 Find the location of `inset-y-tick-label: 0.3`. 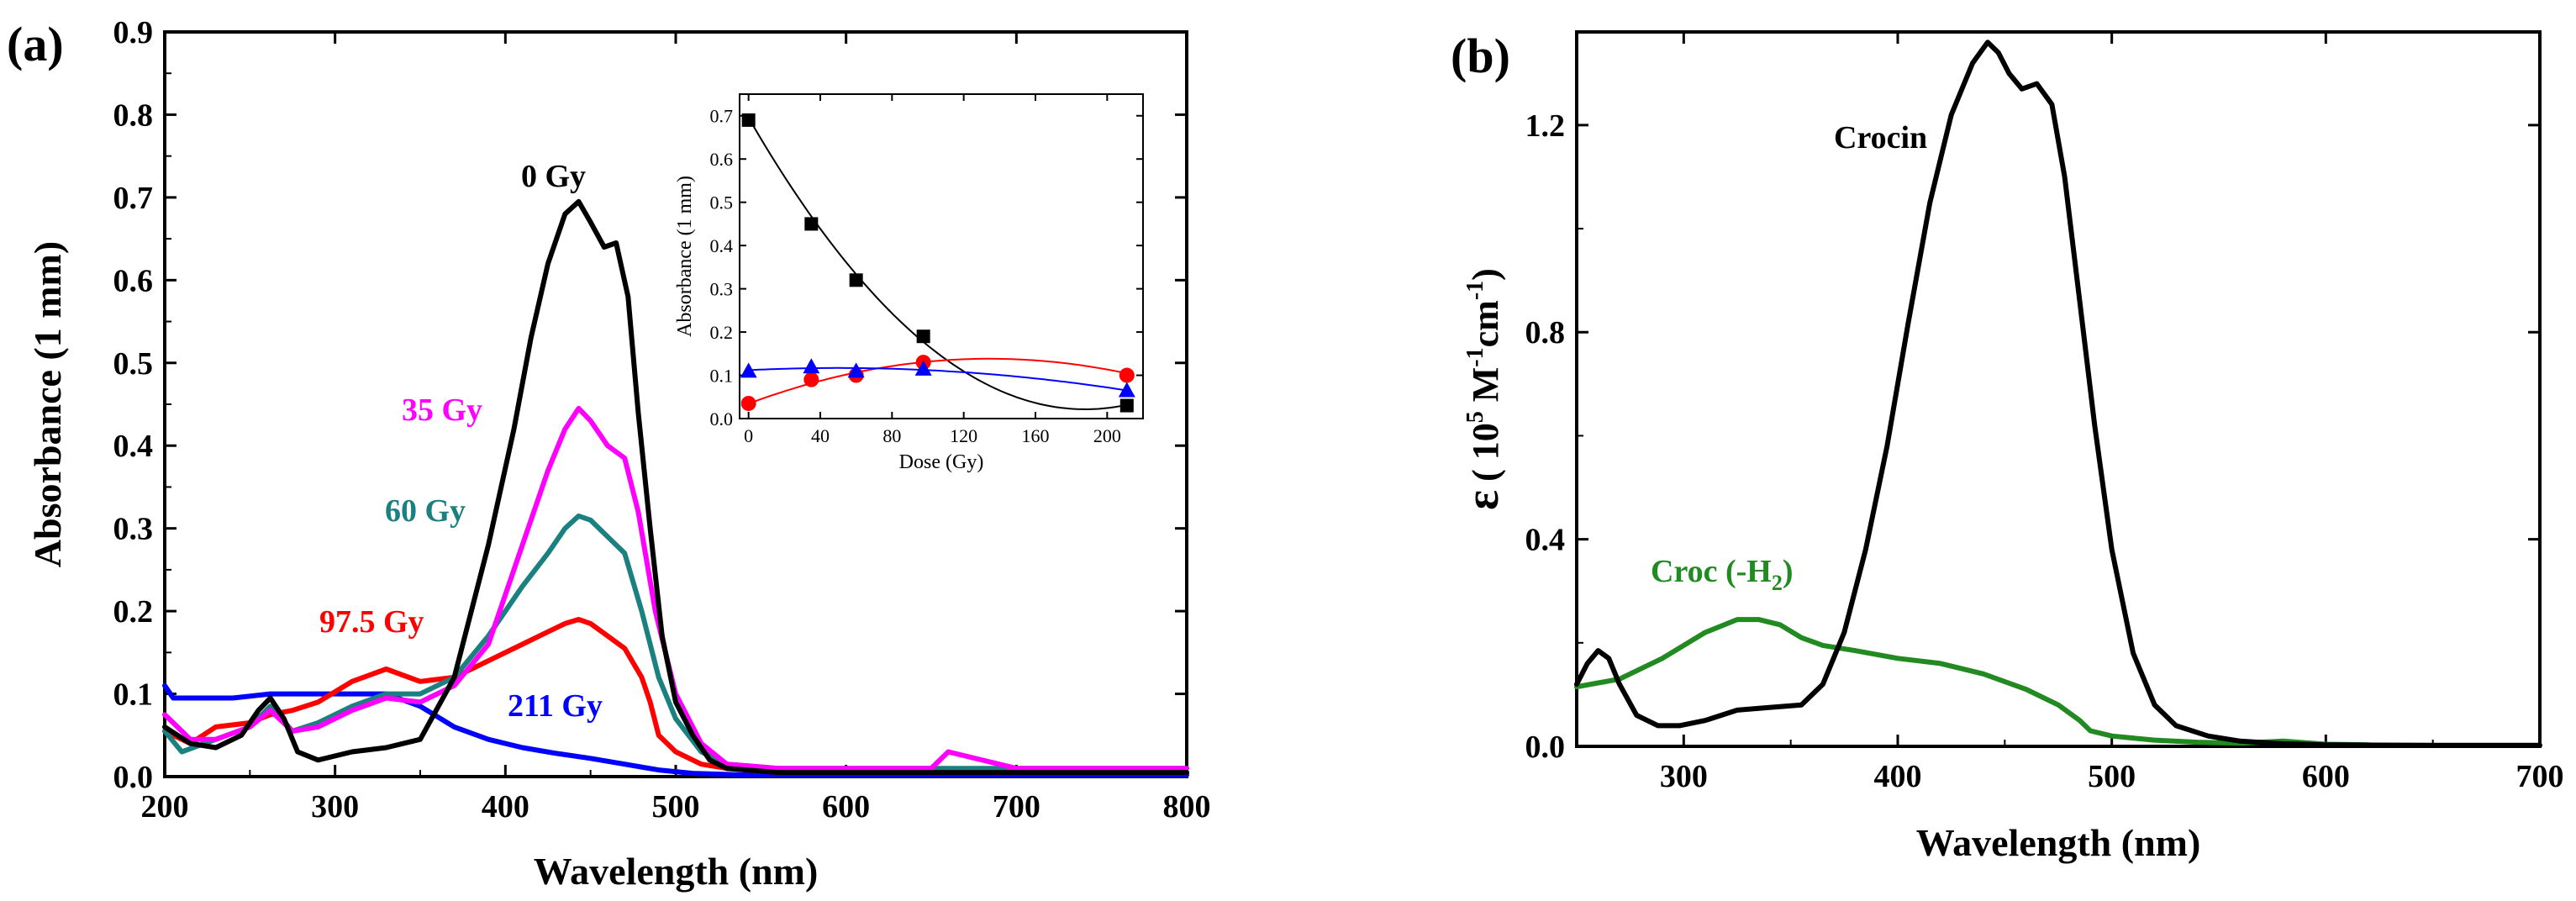

inset-y-tick-label: 0.3 is located at coordinates (722, 289).